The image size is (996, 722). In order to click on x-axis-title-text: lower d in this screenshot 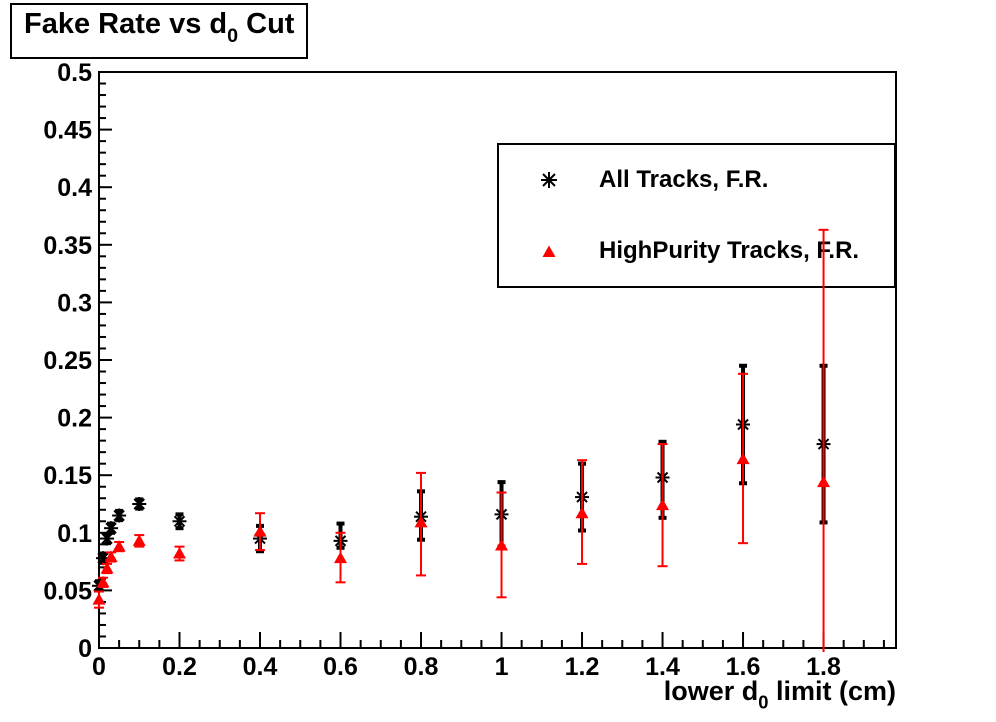, I will do `click(711, 691)`.